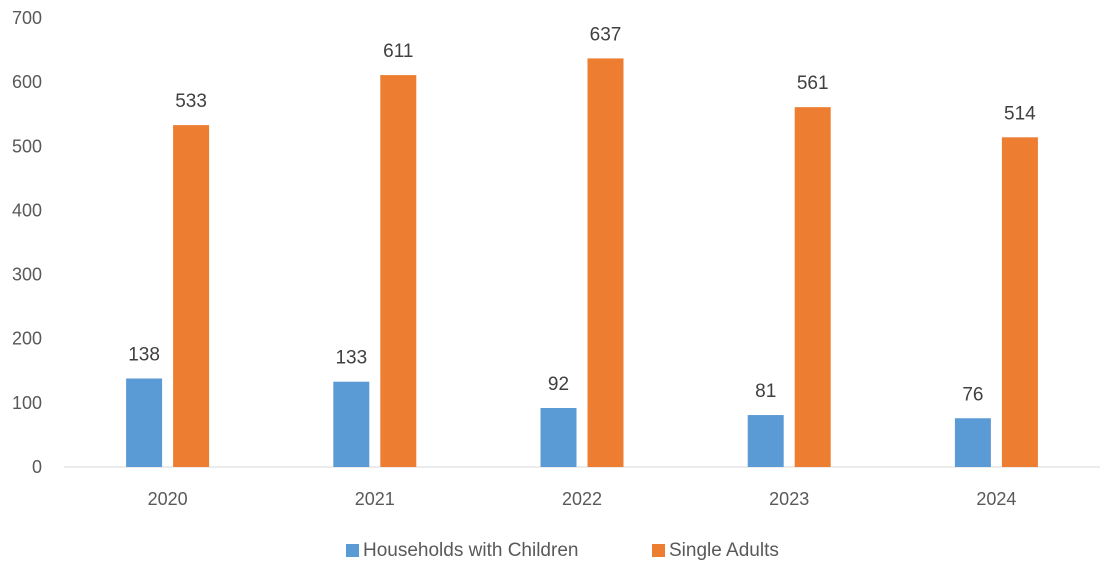  Describe the element at coordinates (144, 422) in the screenshot. I see `bar-households-with-children-2020` at that location.